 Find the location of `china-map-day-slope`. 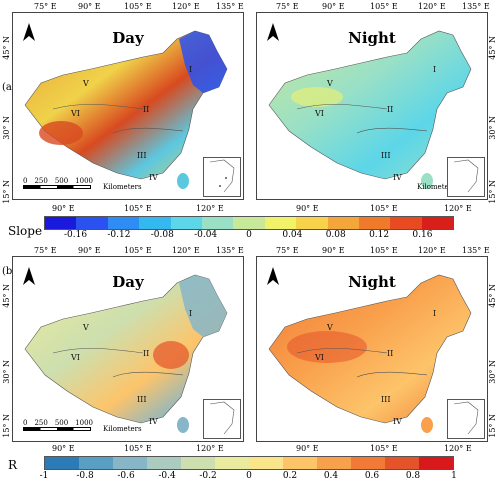

china-map-day-slope is located at coordinates (126, 109).